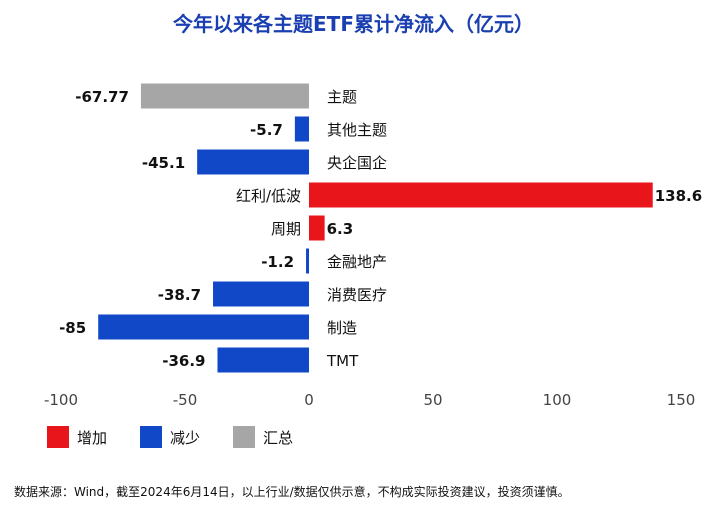 This screenshot has width=707, height=508. What do you see at coordinates (102, 97) in the screenshot?
I see `value-label-0: -67.77` at bounding box center [102, 97].